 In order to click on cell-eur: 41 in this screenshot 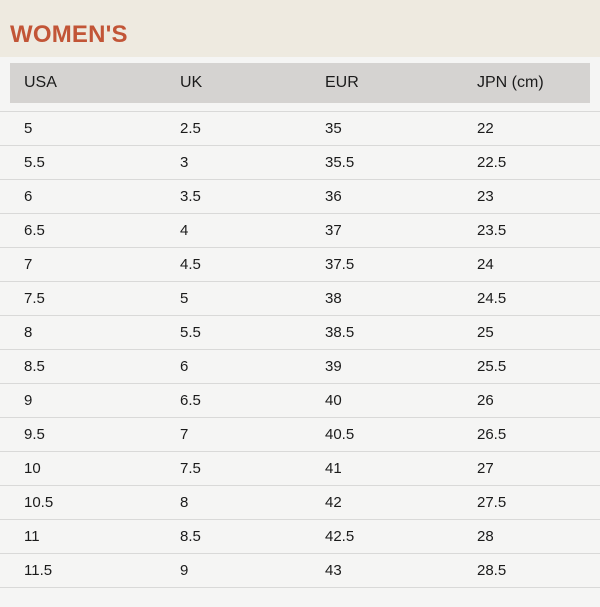, I will do `click(333, 468)`.